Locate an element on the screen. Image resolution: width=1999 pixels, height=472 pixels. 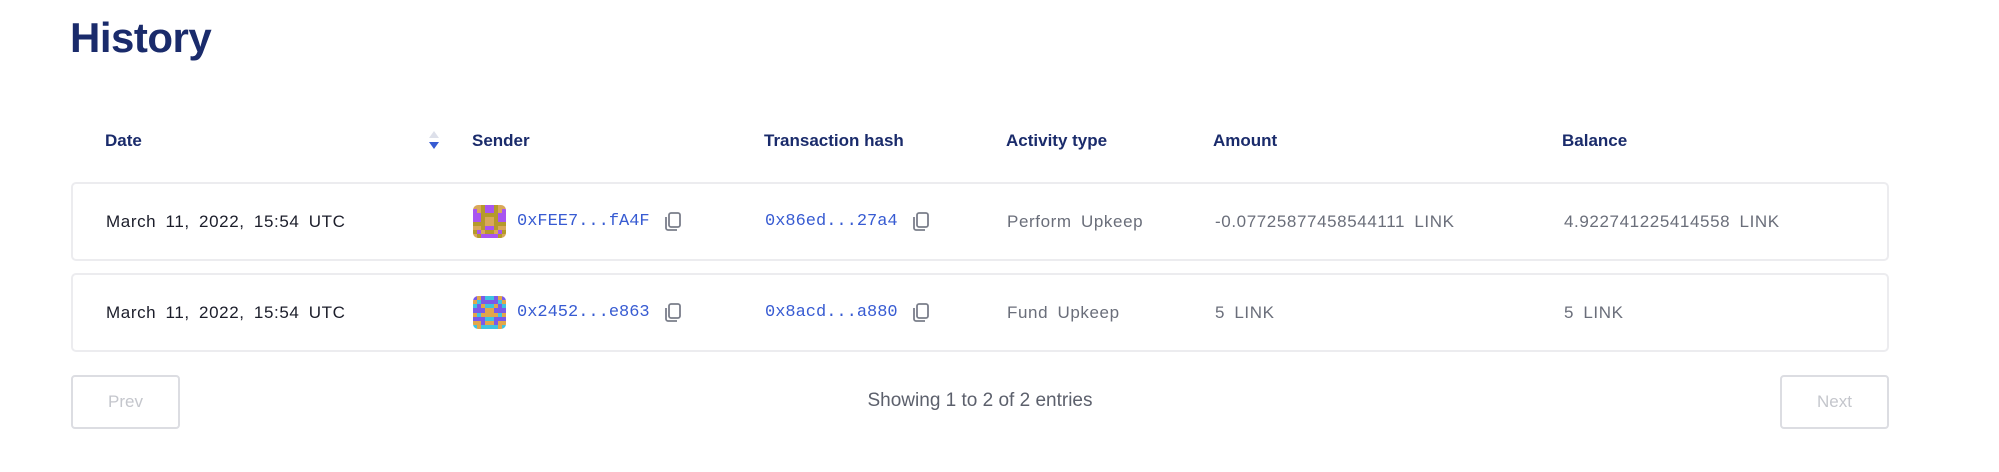
transaction-hash-link: 0x86ed...27a4 is located at coordinates (831, 221).